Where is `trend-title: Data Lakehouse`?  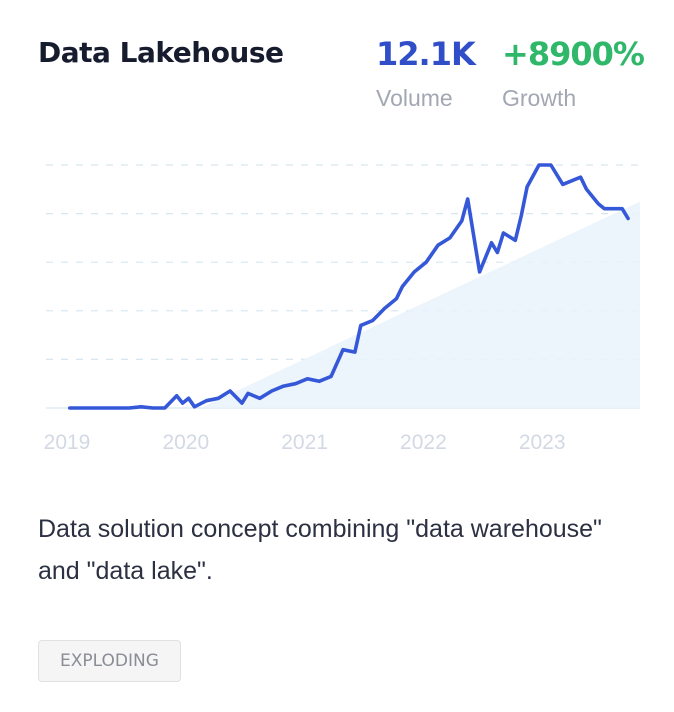 trend-title: Data Lakehouse is located at coordinates (161, 52).